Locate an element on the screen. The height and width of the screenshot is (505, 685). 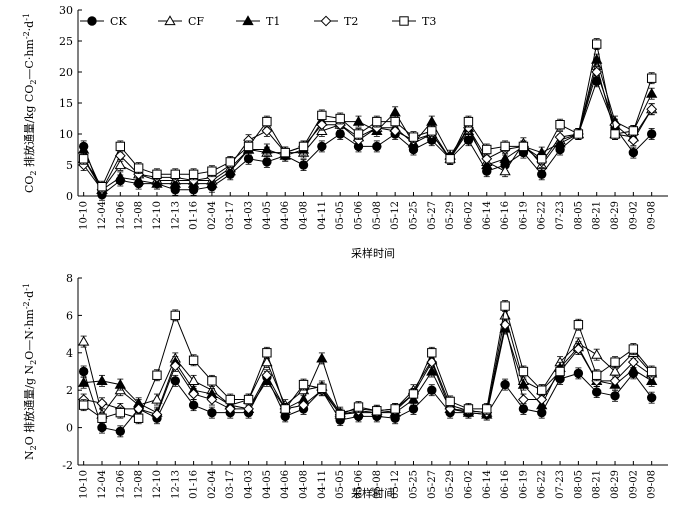
x-tick-label: 09-02 is located at coordinates (633, 484).